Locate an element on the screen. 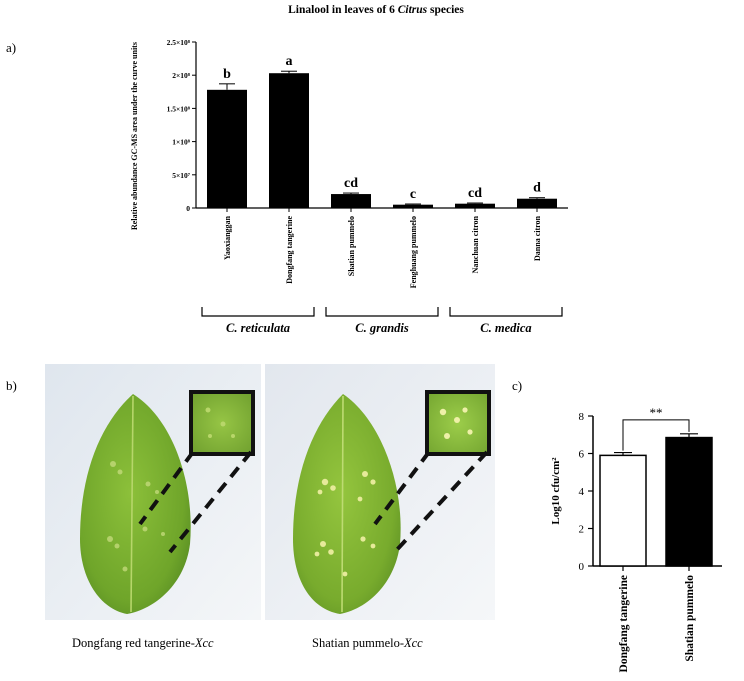 This screenshot has width=744, height=681. x-tick-label: Yaoxianggan is located at coordinates (227, 237).